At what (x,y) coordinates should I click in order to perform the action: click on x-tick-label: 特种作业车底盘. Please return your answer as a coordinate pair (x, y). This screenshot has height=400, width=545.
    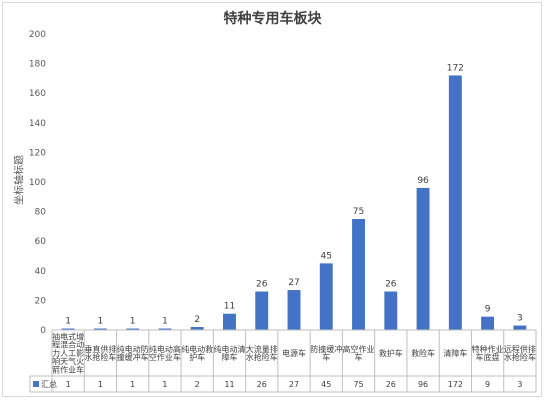
    Looking at the image, I should click on (488, 353).